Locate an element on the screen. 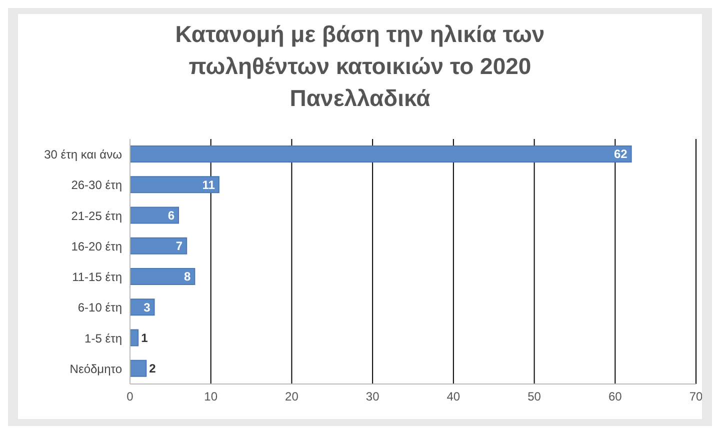 This screenshot has height=434, width=720. chart-title: Κατανομή με βάση την ηλικία των πωληθέντων κατοικιών το 2020 Πανελλαδικά is located at coordinates (360, 66).